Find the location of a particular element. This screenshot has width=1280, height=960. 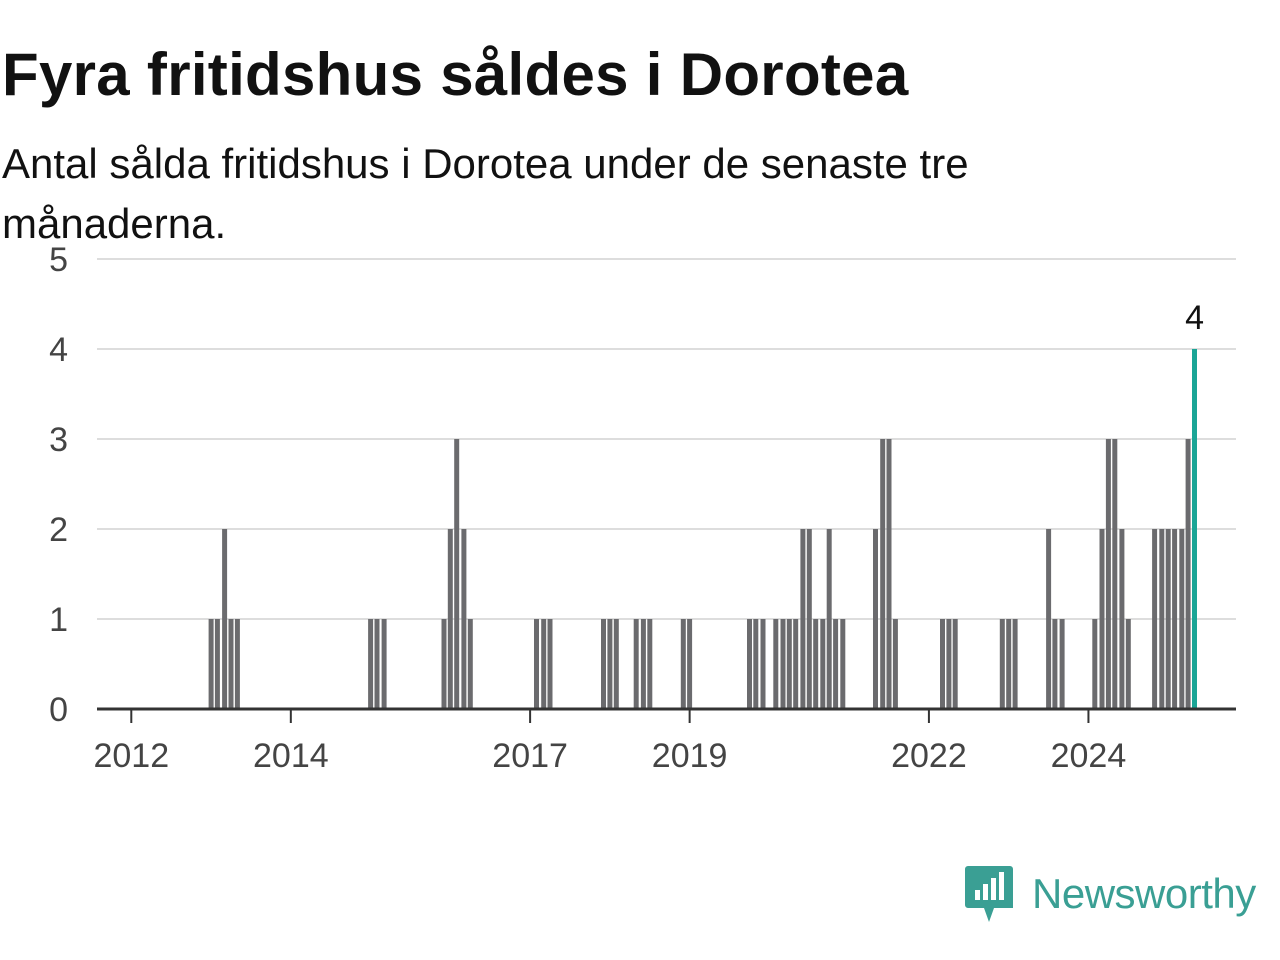

bar-highlight is located at coordinates (1194, 529).